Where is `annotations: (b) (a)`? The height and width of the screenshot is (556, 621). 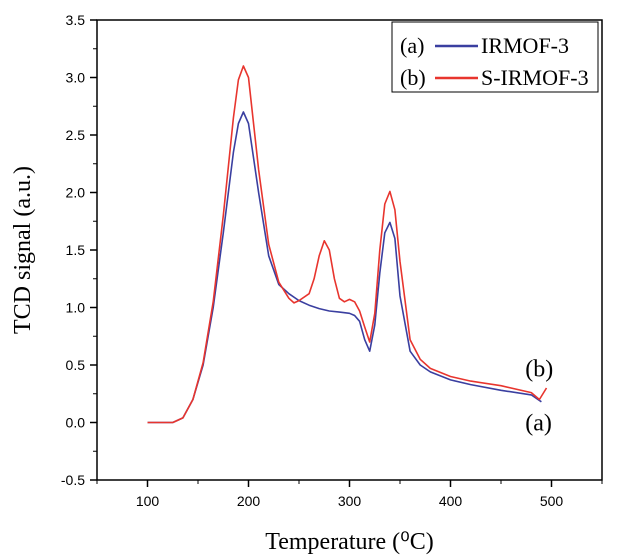
annotations: (b) (a) is located at coordinates (539, 396).